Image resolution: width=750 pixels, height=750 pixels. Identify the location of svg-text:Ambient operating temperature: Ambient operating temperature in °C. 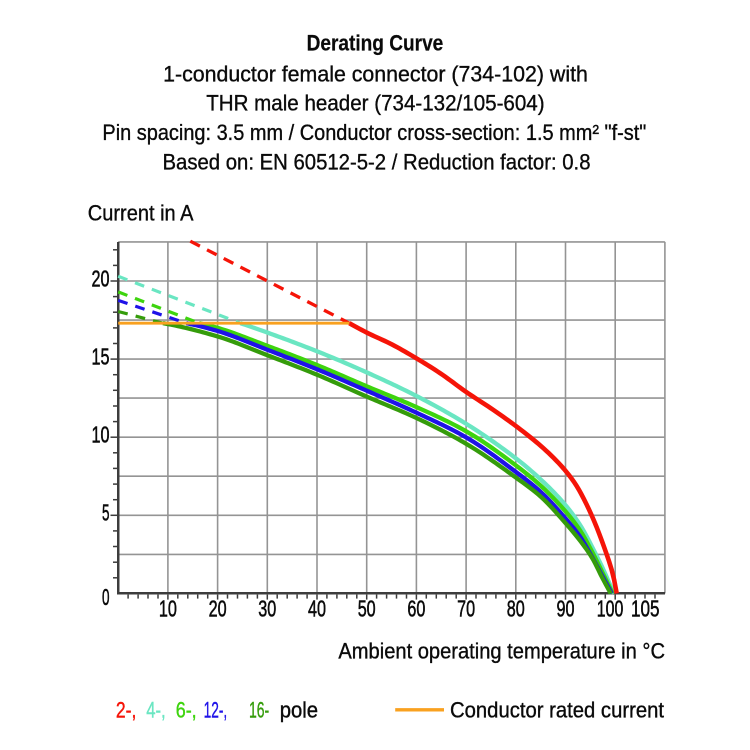
(501, 651).